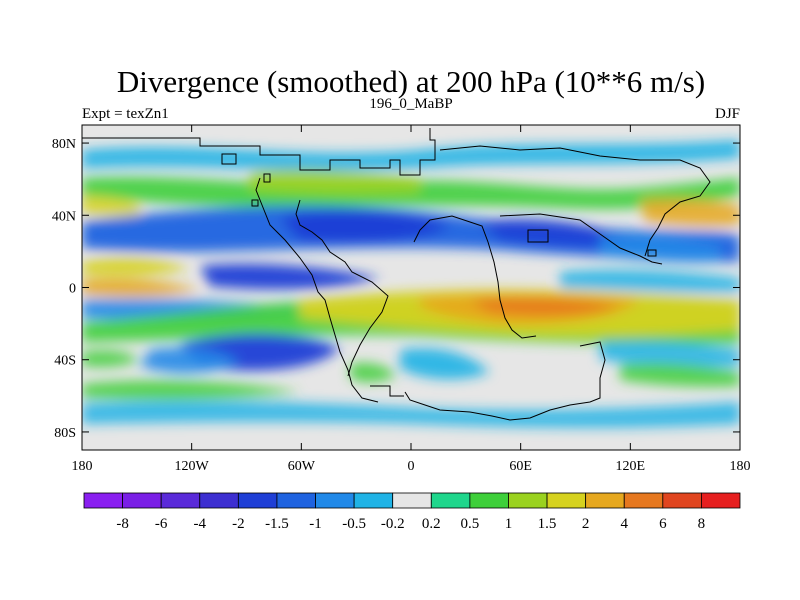 The width and height of the screenshot is (800, 600). Describe the element at coordinates (547, 524) in the screenshot. I see `colorbar-label: 1.5` at that location.